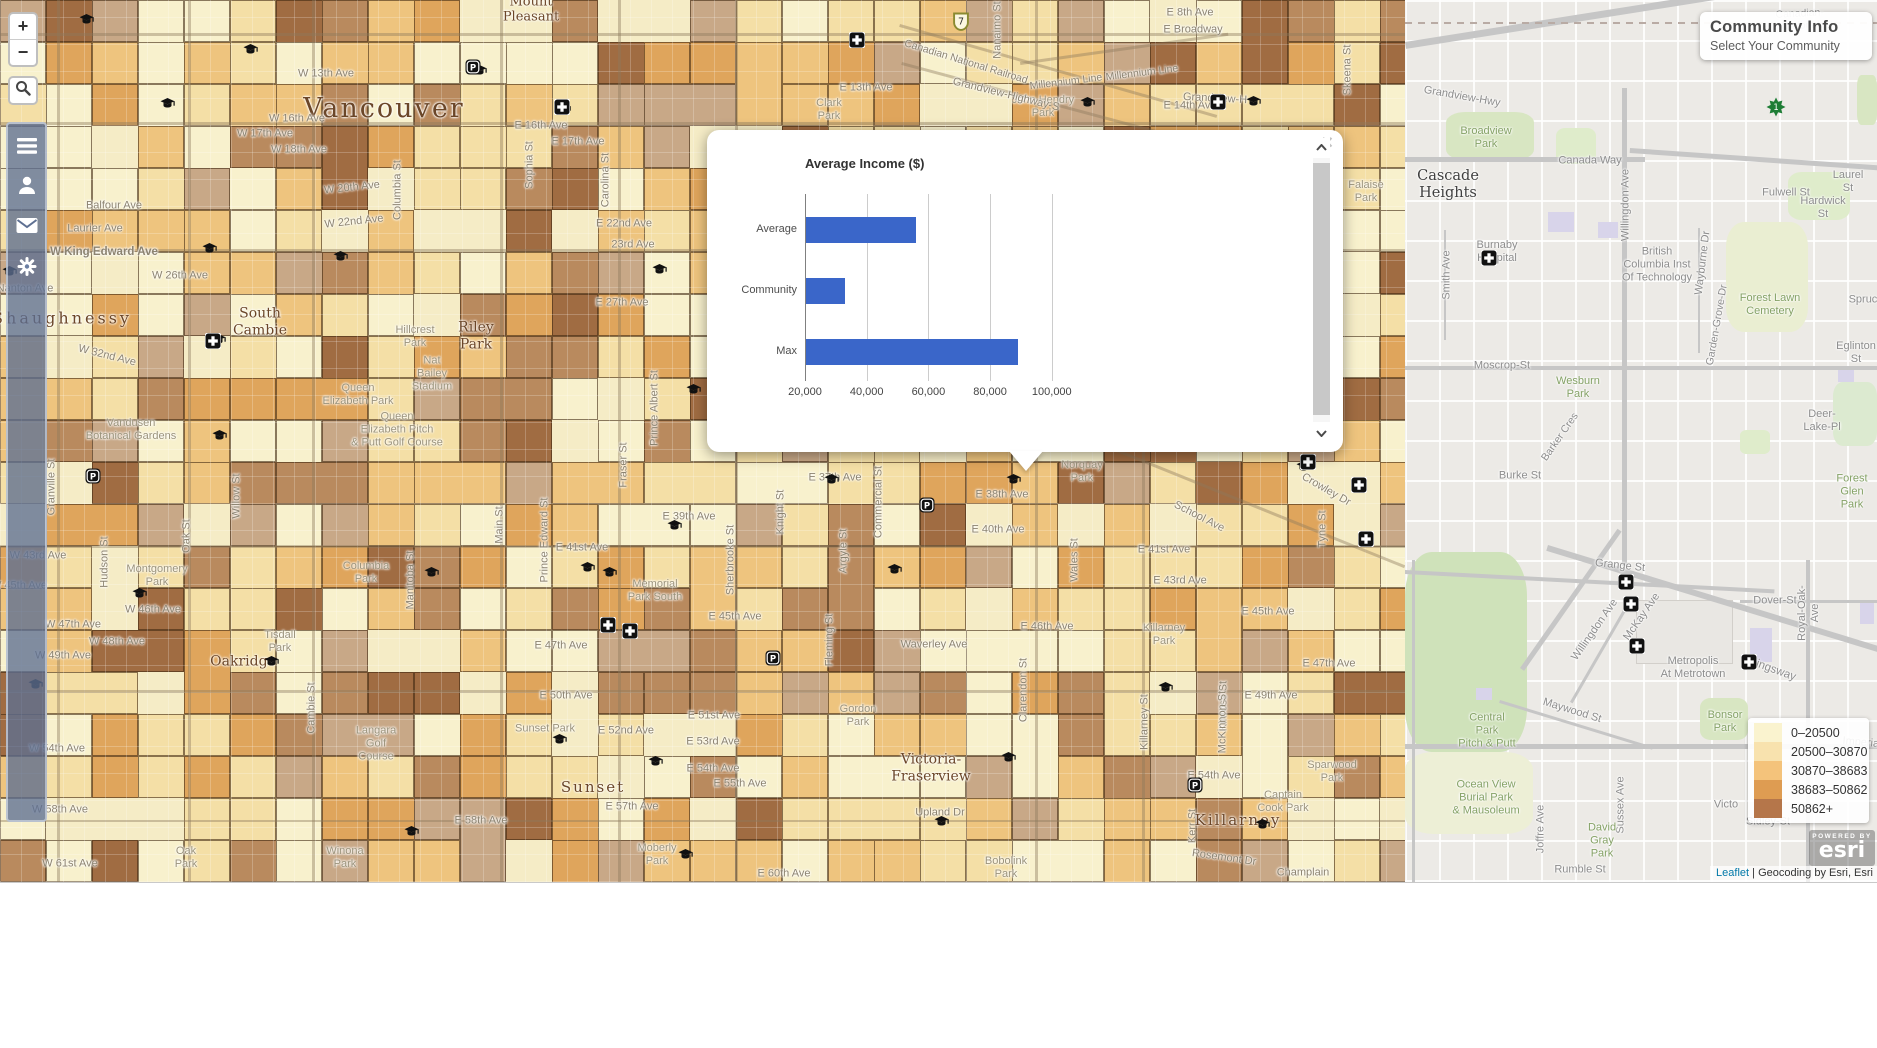 The image size is (1877, 1048). Describe the element at coordinates (27, 185) in the screenshot. I see `user-button` at that location.